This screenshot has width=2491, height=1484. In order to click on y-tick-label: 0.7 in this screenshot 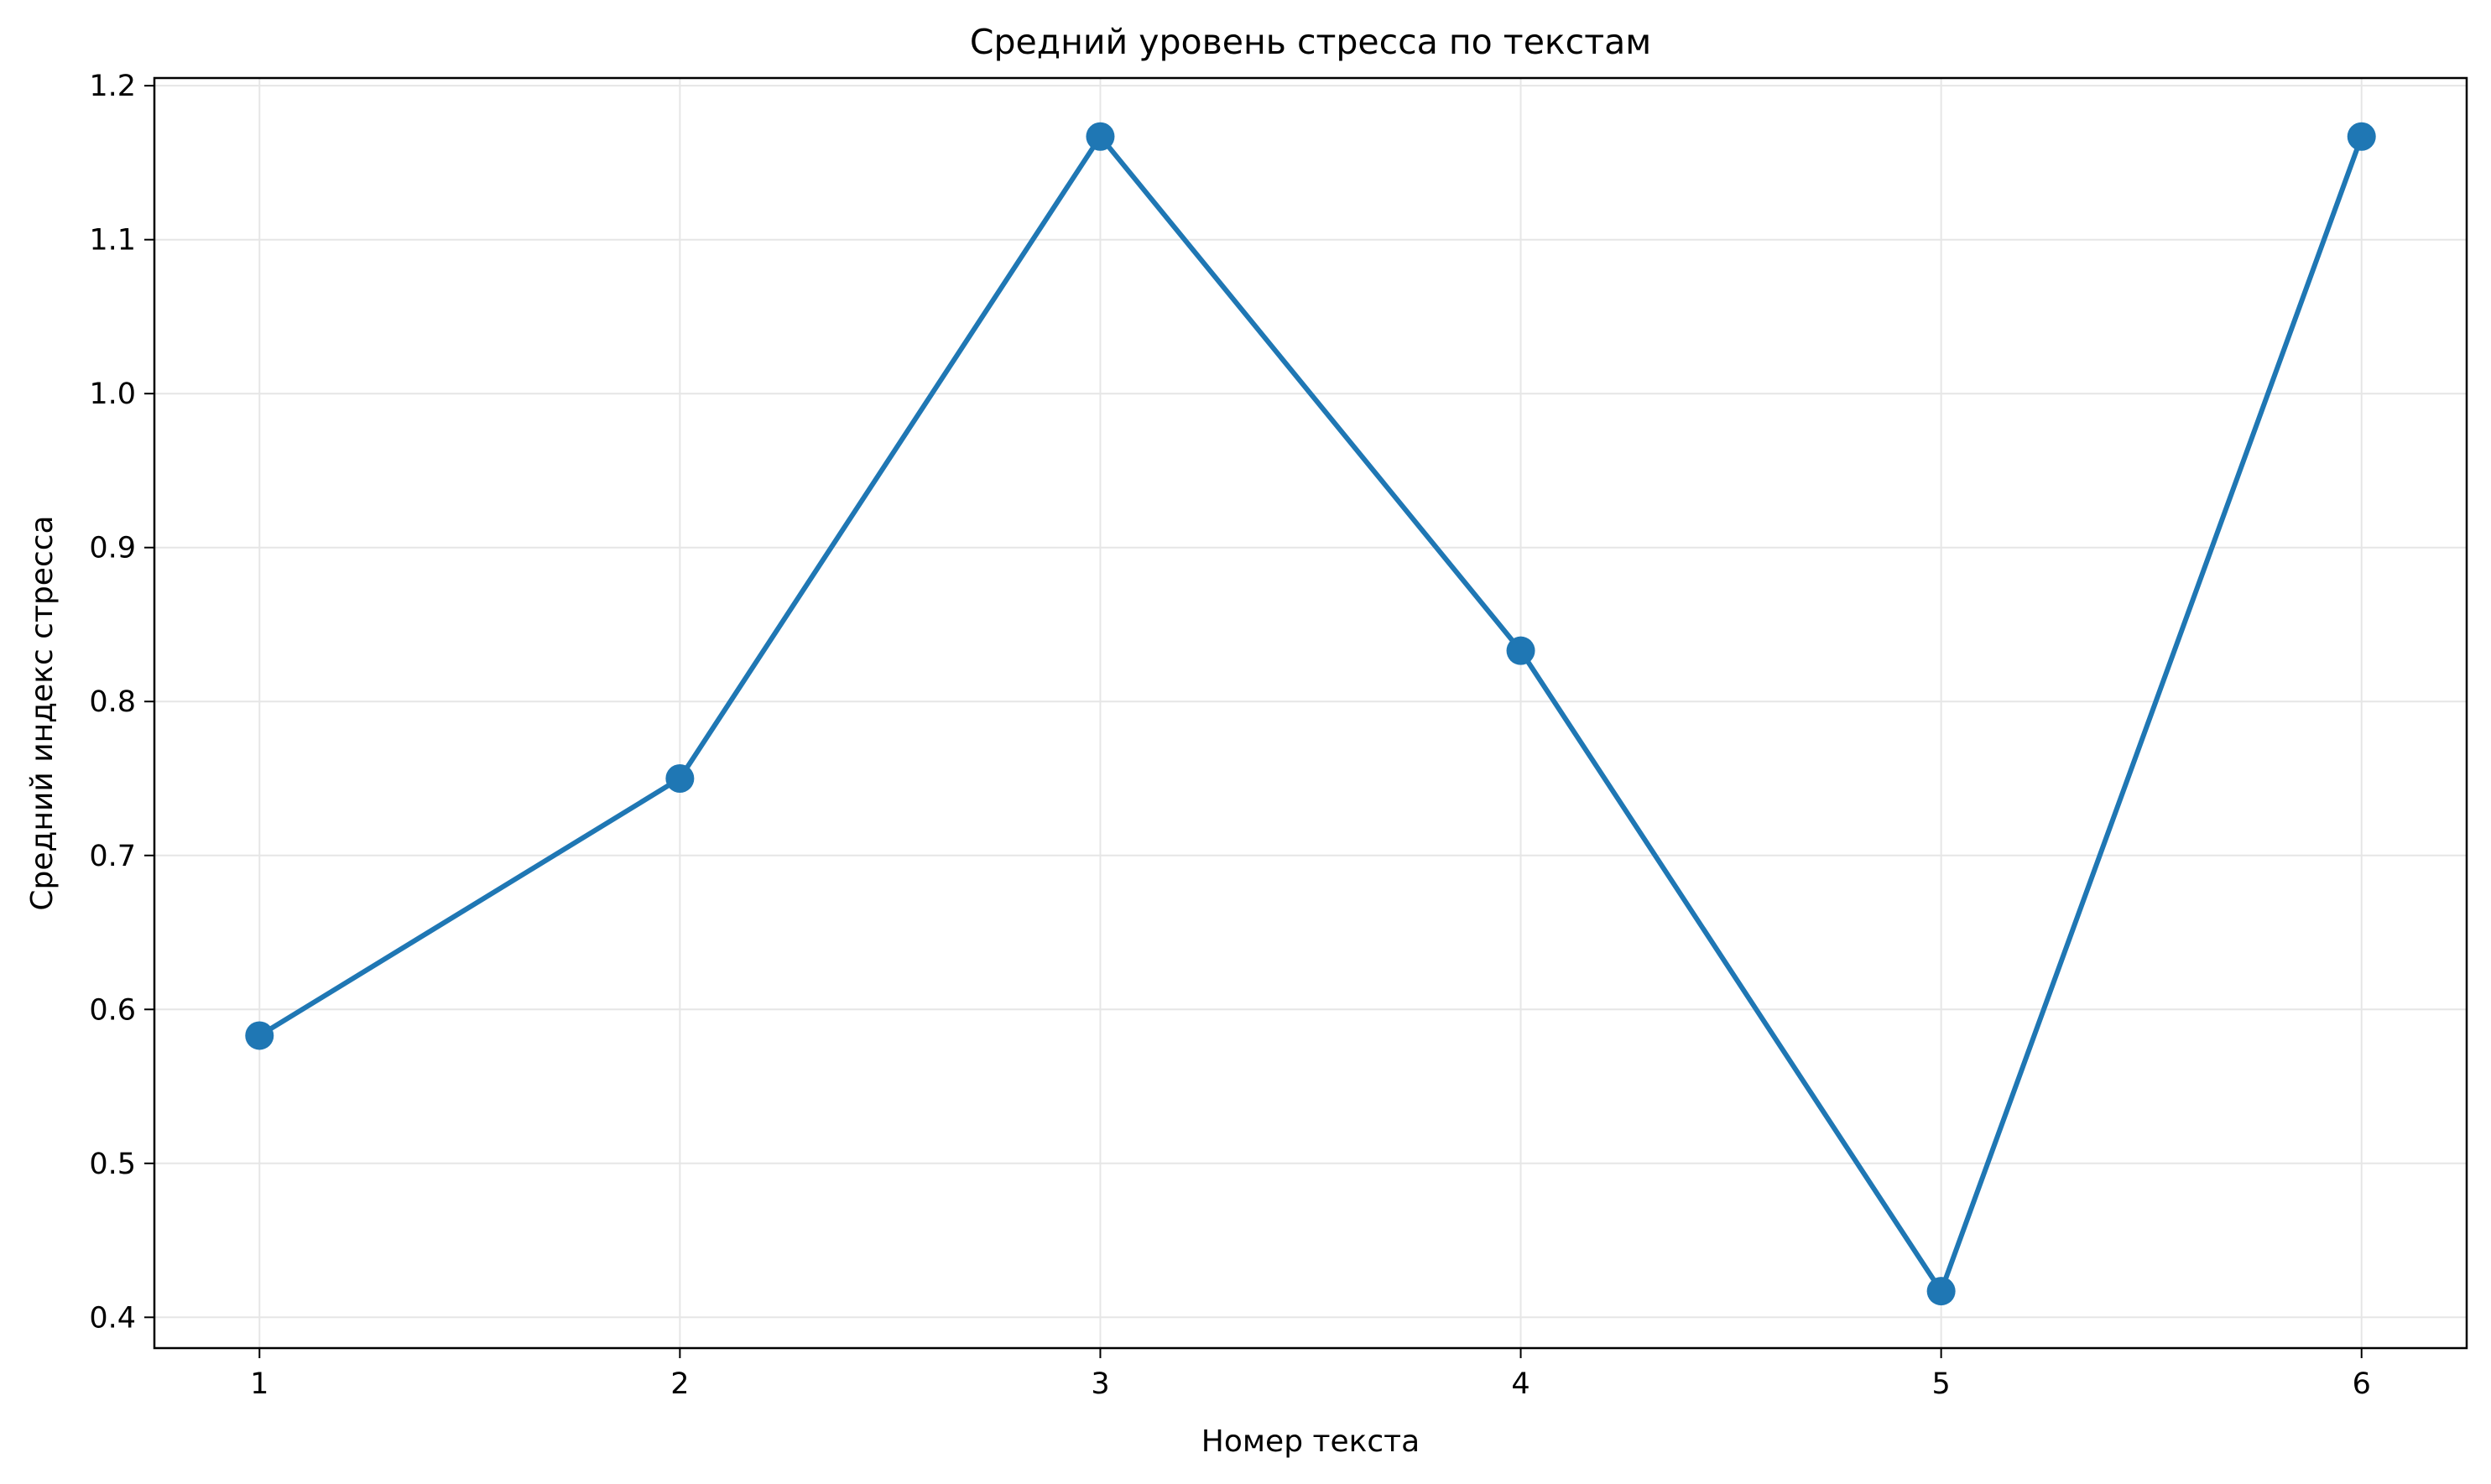, I will do `click(113, 856)`.